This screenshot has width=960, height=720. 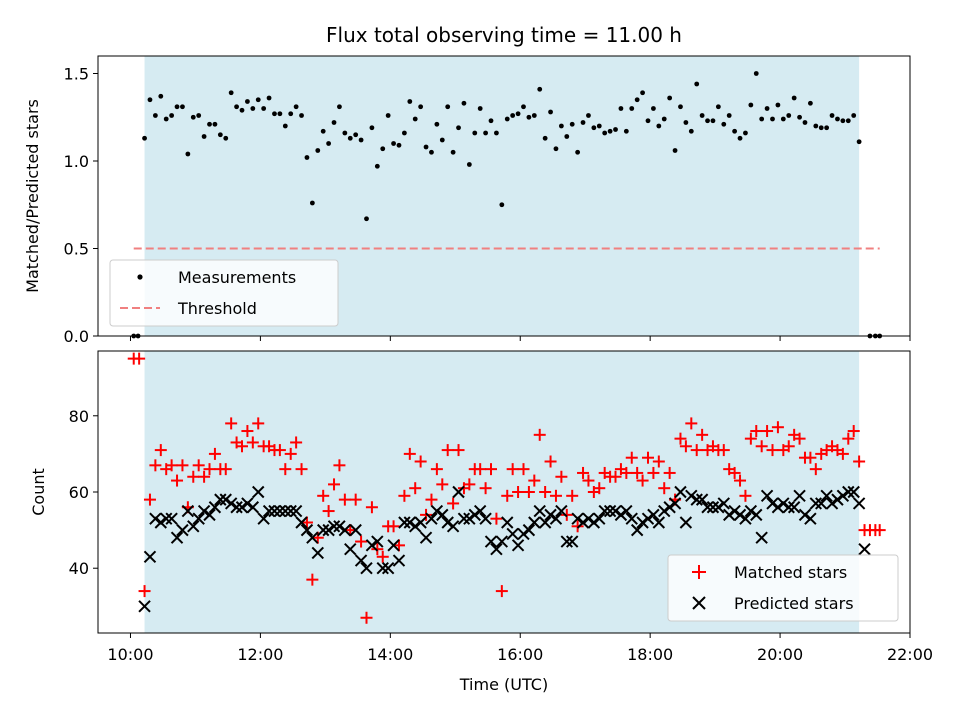 What do you see at coordinates (503, 684) in the screenshot?
I see `x-axis-label: Time (UTC)` at bounding box center [503, 684].